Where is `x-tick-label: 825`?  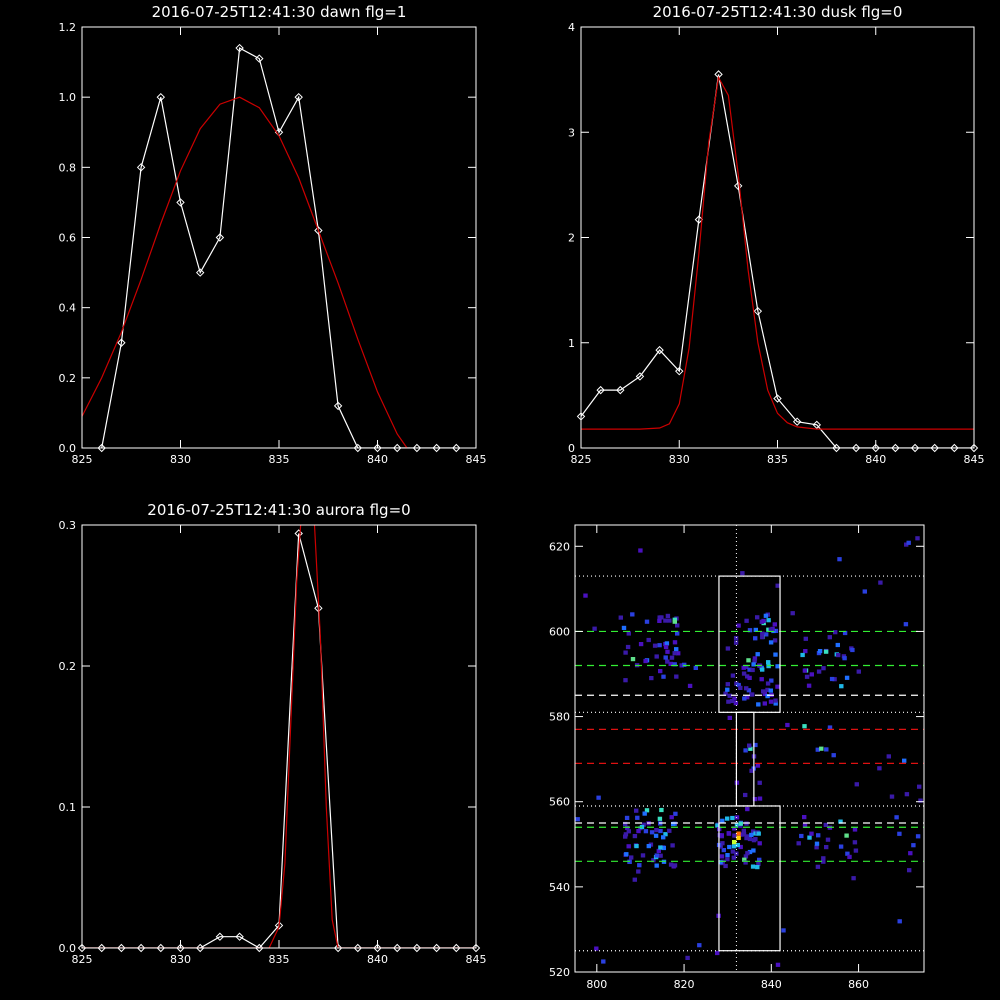
x-tick-label: 825 is located at coordinates (581, 459).